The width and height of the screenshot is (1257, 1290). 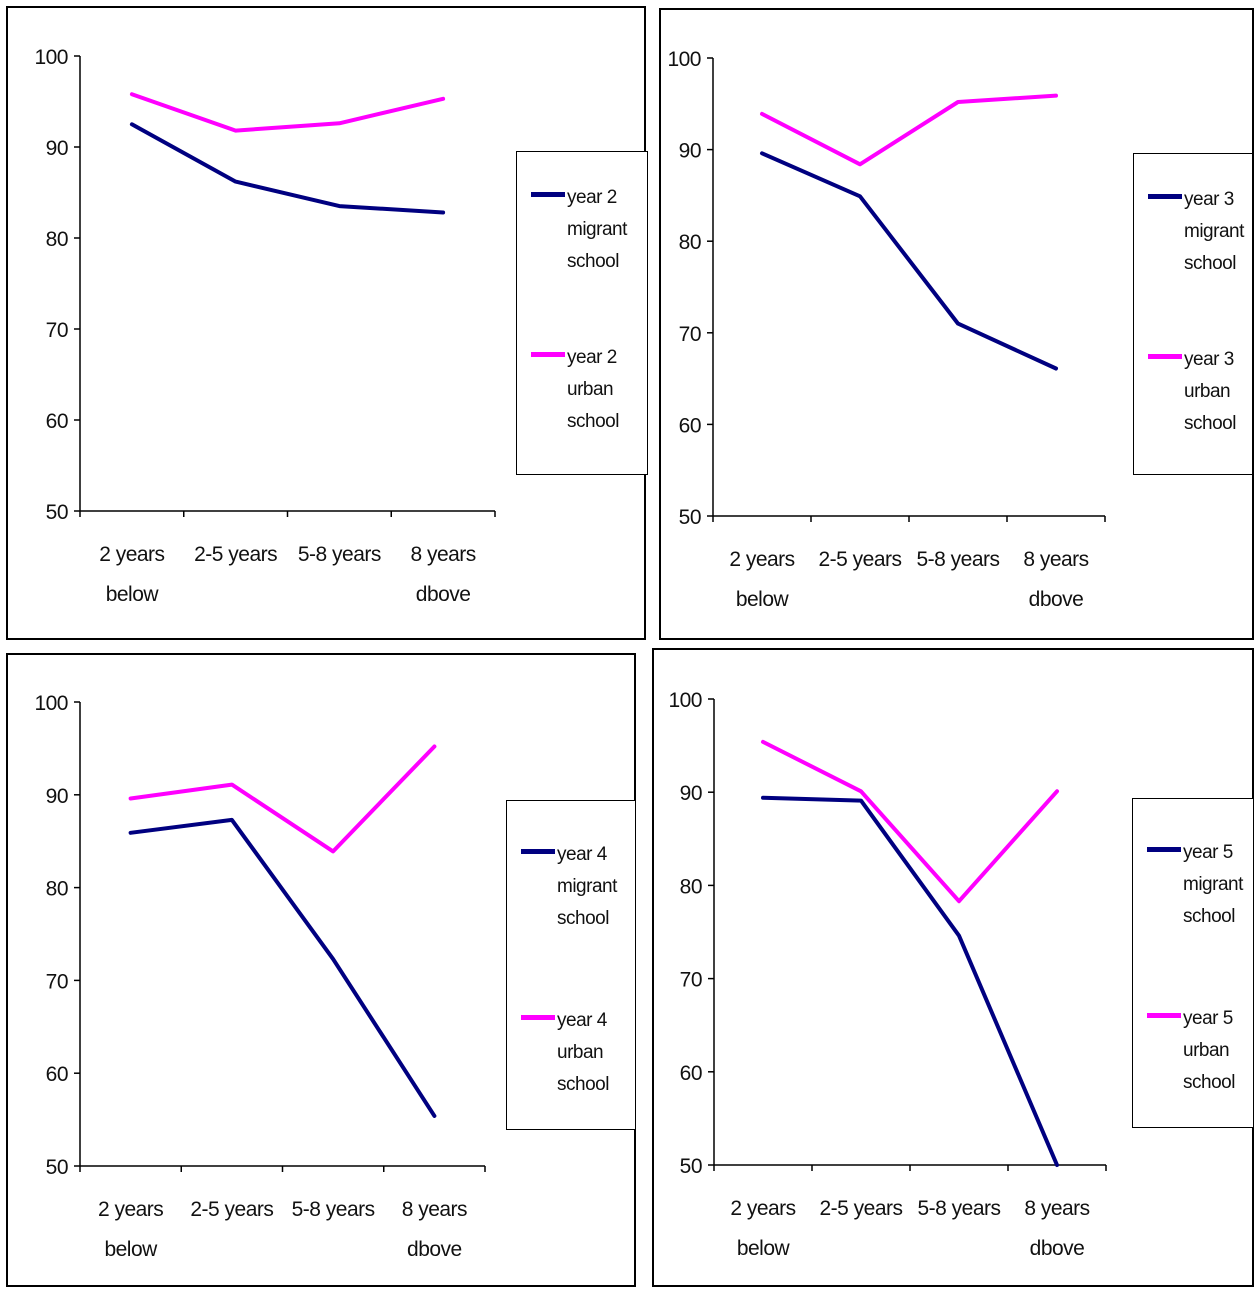 I want to click on legend-label-migrant: year 3 migrant school, so click(x=1214, y=231).